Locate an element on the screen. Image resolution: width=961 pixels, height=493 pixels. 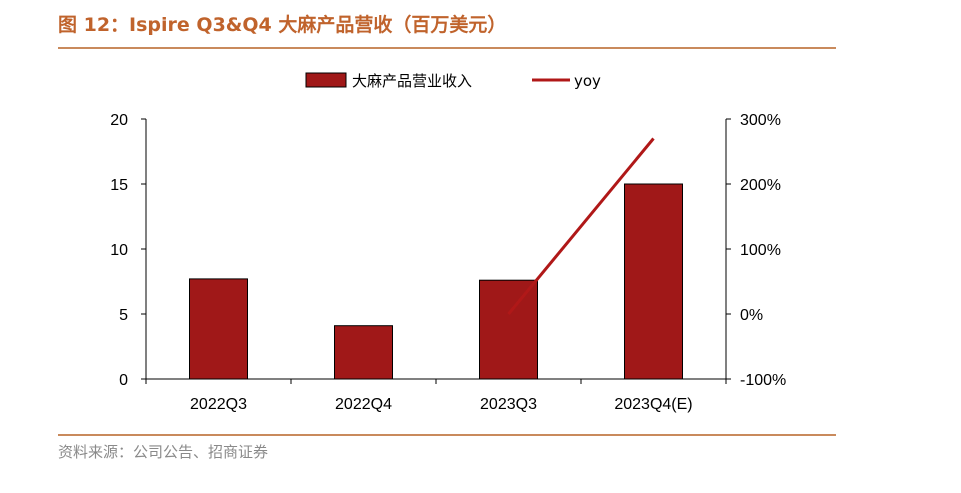
left-tick-label: 10 is located at coordinates (119, 250).